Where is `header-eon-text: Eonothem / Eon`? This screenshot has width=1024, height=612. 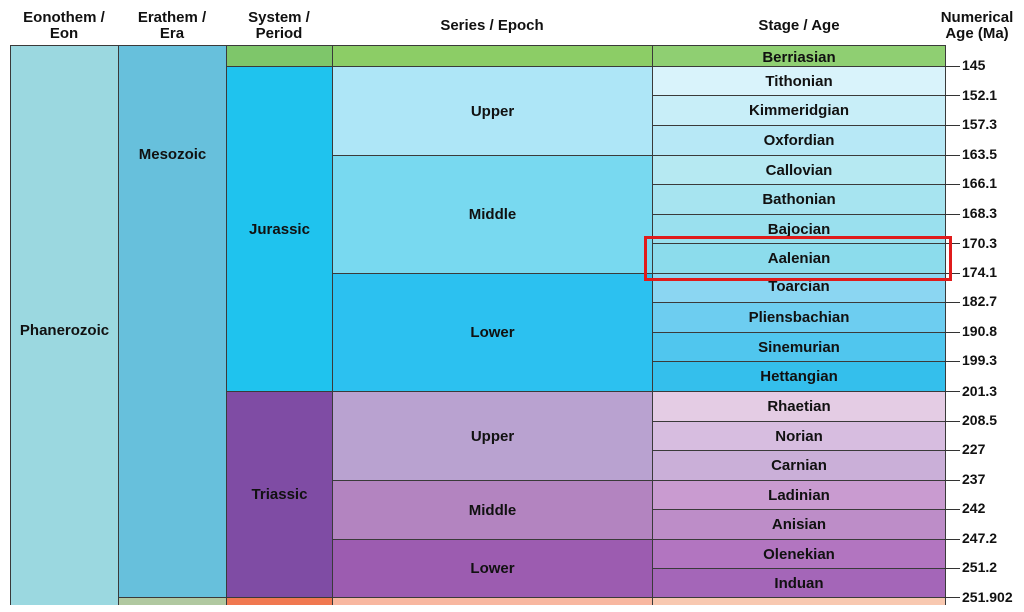 header-eon-text: Eonothem / Eon is located at coordinates (64, 25).